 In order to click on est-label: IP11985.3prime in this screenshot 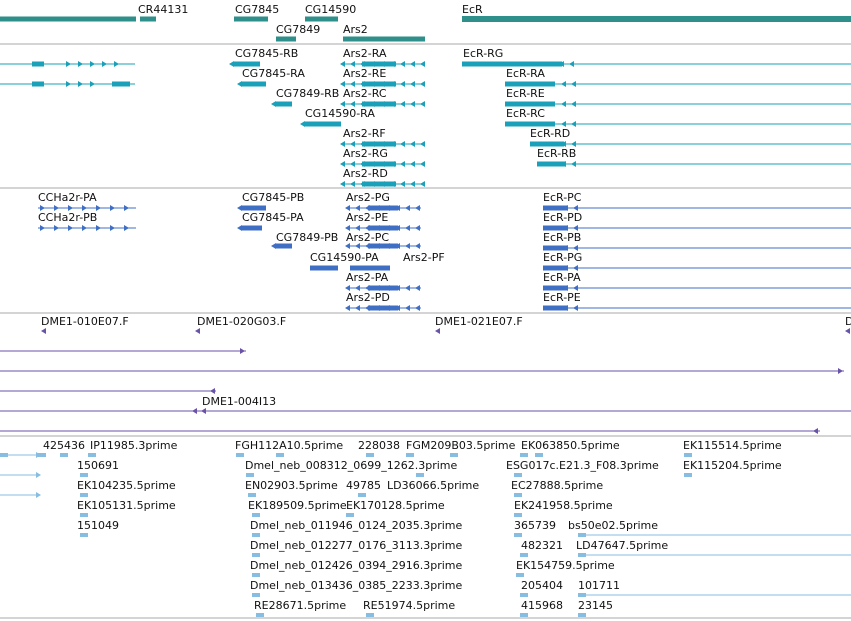, I will do `click(134, 445)`.